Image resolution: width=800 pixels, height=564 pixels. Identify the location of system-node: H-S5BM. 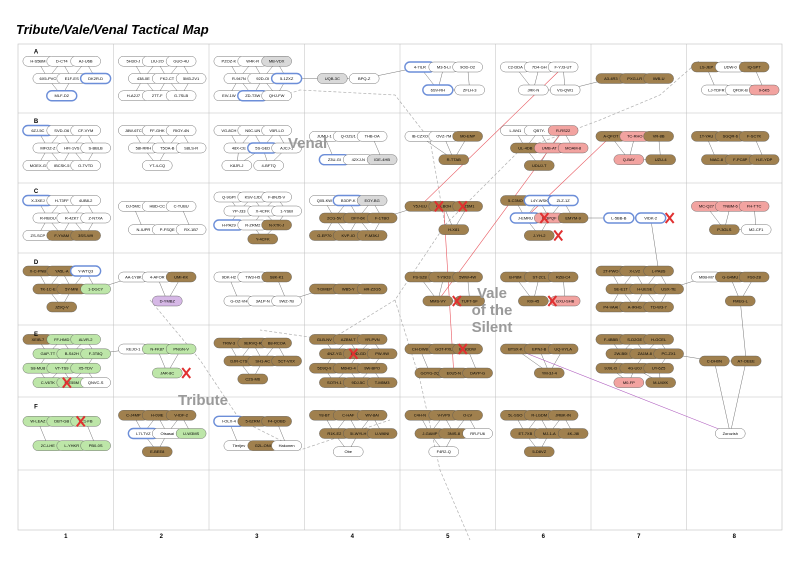
(38, 61).